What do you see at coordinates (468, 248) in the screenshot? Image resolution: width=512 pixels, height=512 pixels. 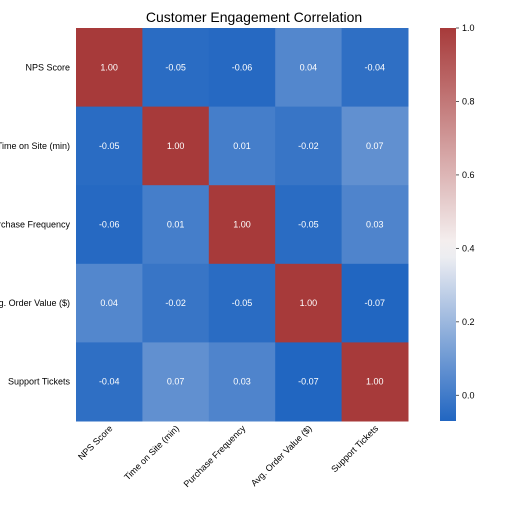 I see `colorbar-tick-label: 0.4` at bounding box center [468, 248].